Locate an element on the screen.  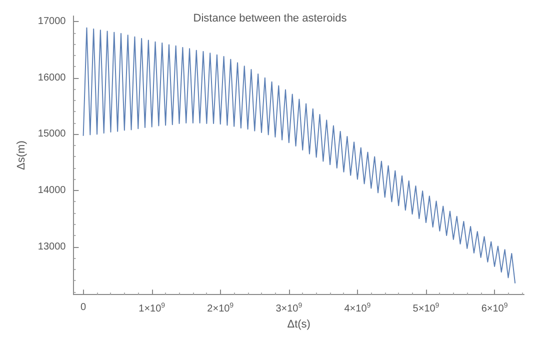
y-tick-label: 13000 is located at coordinates (52, 246).